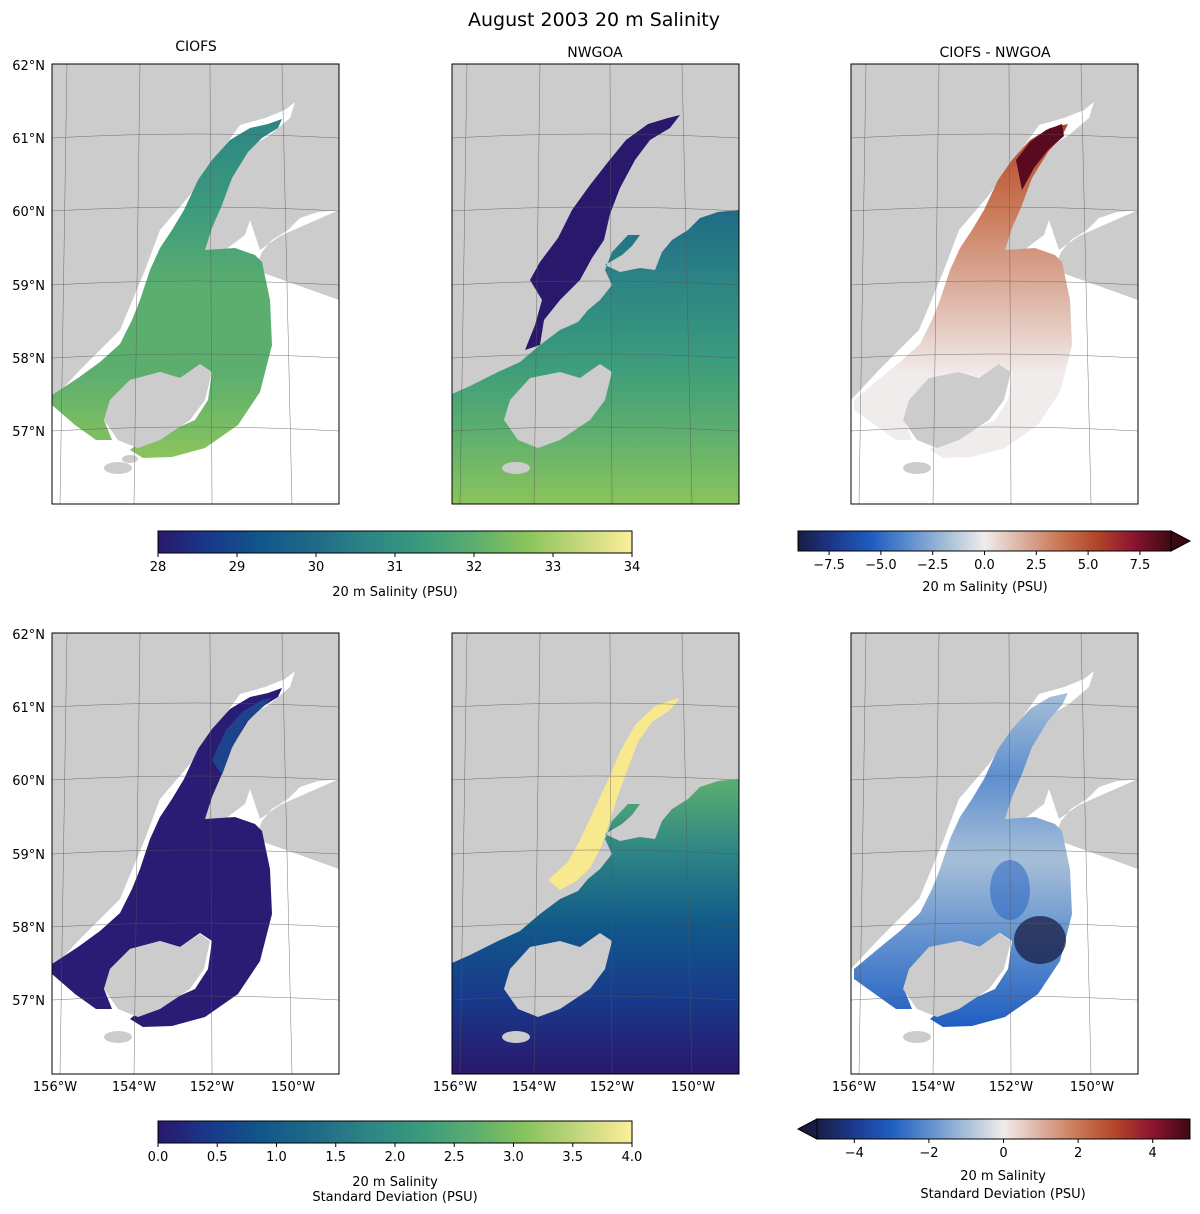 The height and width of the screenshot is (1214, 1200). What do you see at coordinates (1181, 541) in the screenshot?
I see `colorbar-extend-max` at bounding box center [1181, 541].